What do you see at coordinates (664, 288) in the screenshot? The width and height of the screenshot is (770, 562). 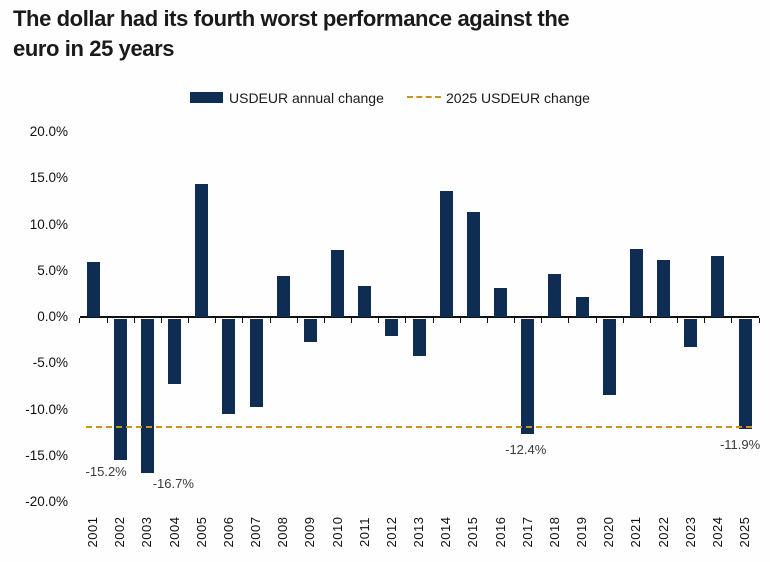 I see `bar-2022` at bounding box center [664, 288].